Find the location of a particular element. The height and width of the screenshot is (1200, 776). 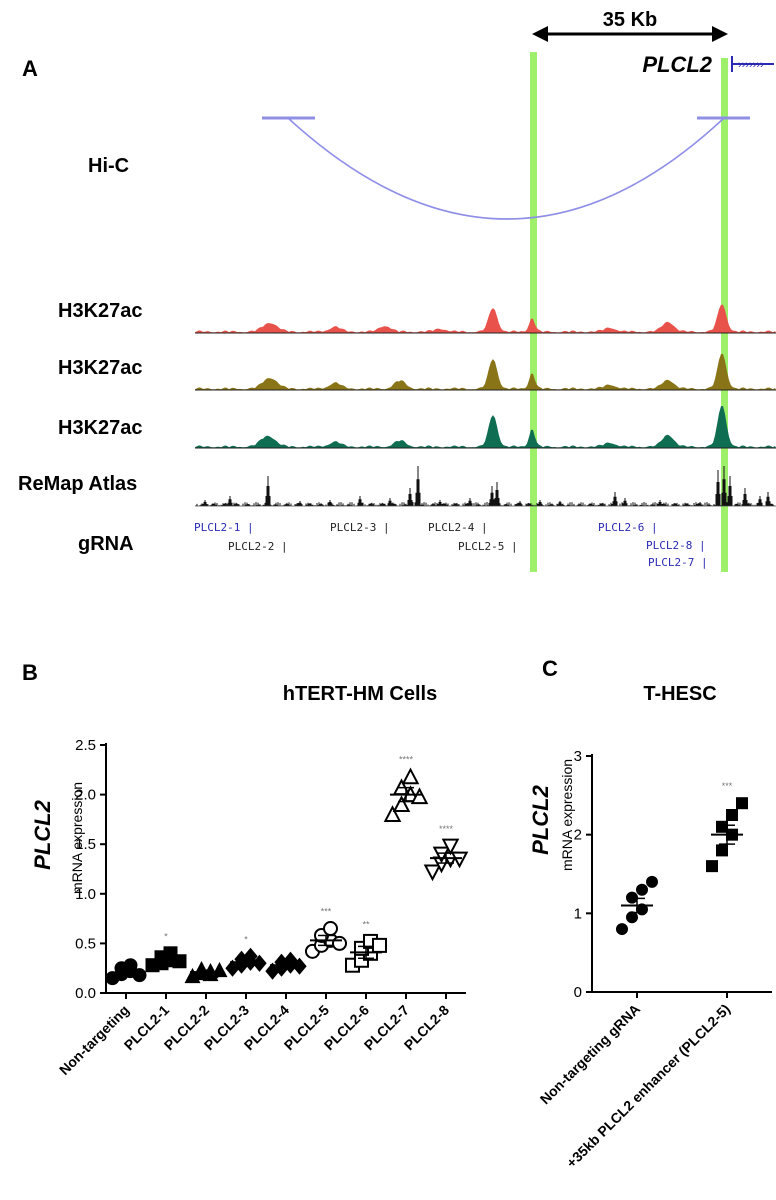

track-label-grna: gRNA is located at coordinates (106, 544).